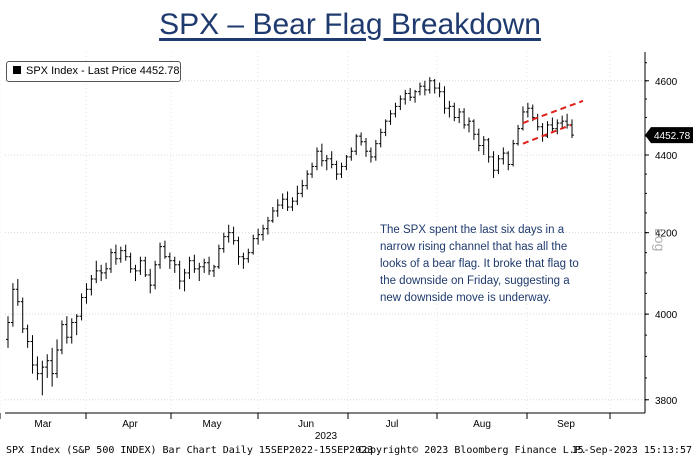  What do you see at coordinates (43, 424) in the screenshot?
I see `x-tick-label: Mar` at bounding box center [43, 424].